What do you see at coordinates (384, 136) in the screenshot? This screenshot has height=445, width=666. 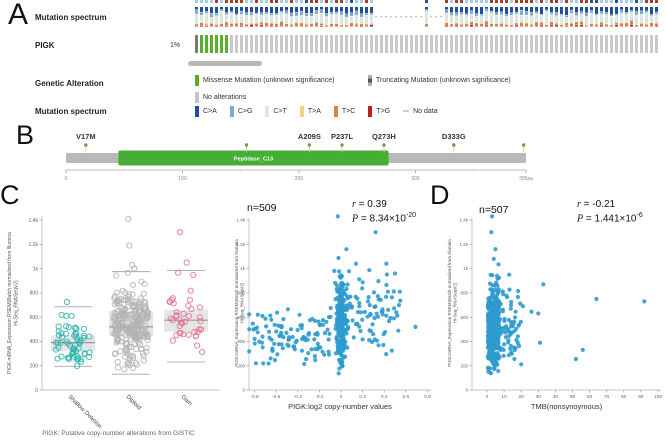 I see `svg-text: Q273H` at bounding box center [384, 136].